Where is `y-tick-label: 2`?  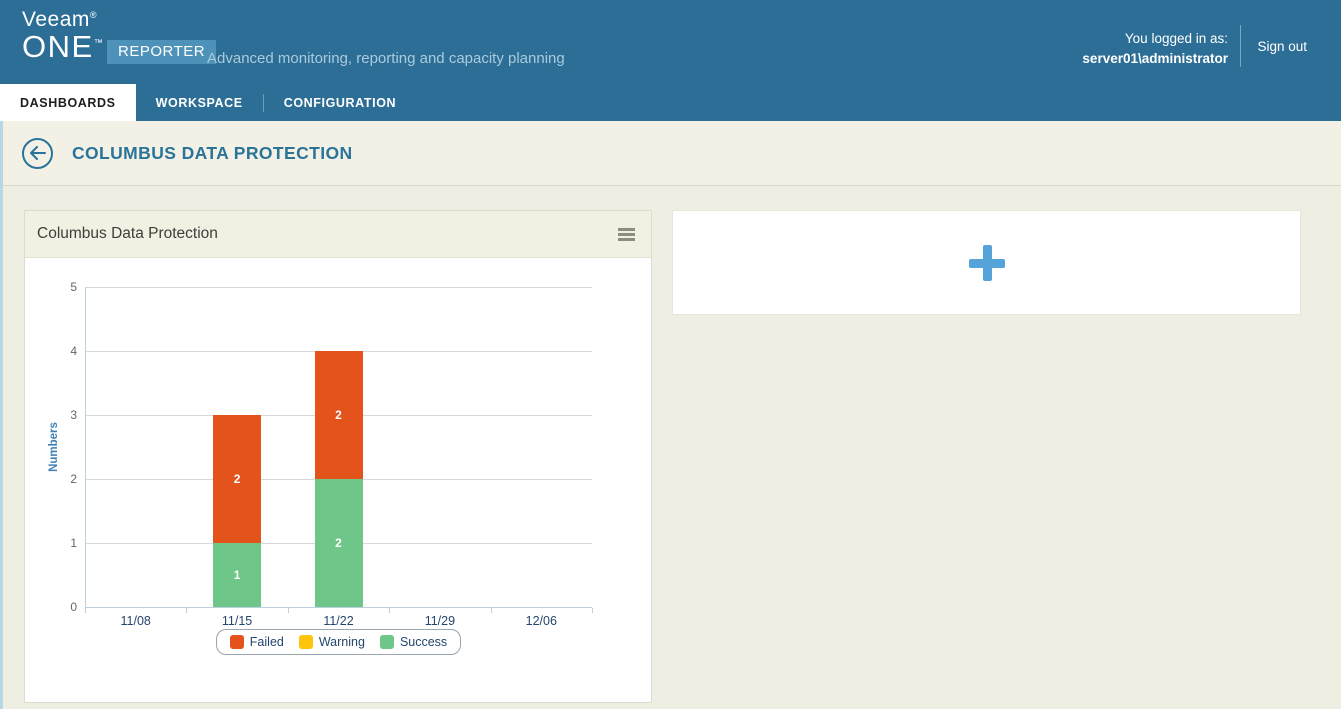
y-tick-label: 2 is located at coordinates (73, 479).